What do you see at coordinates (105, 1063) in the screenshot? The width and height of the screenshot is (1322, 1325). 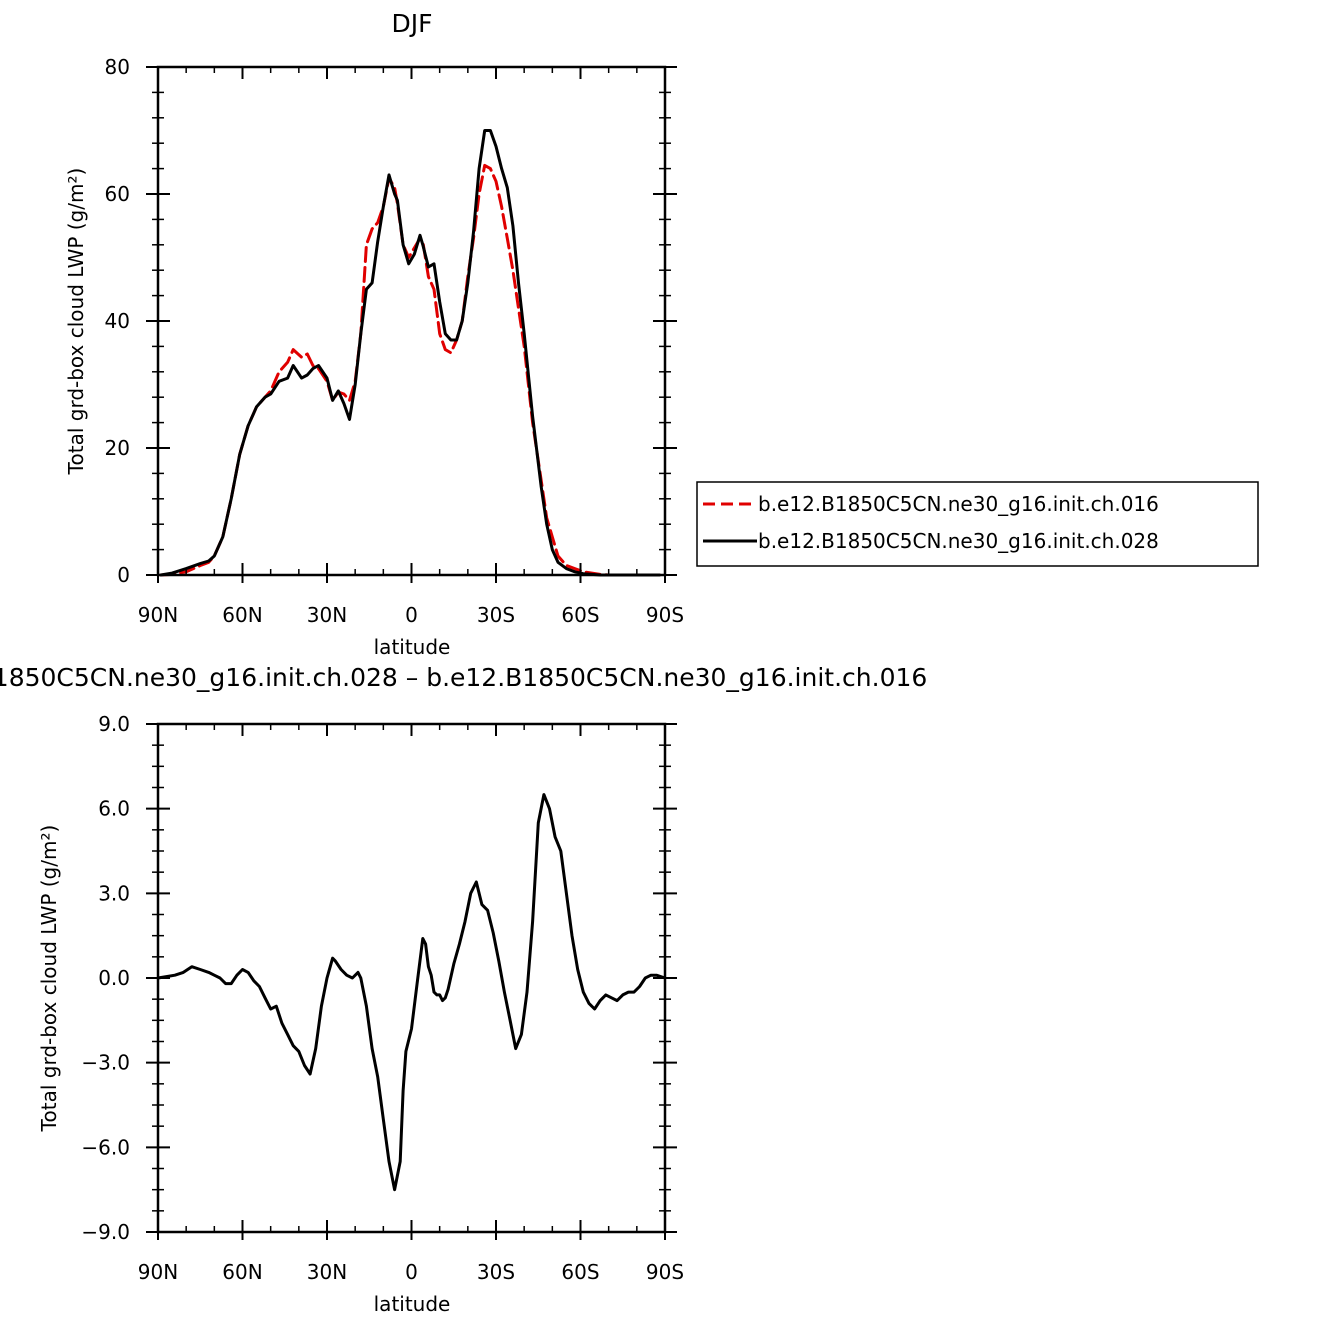 I see `bottom-y-tick-label: −3.0` at bounding box center [105, 1063].